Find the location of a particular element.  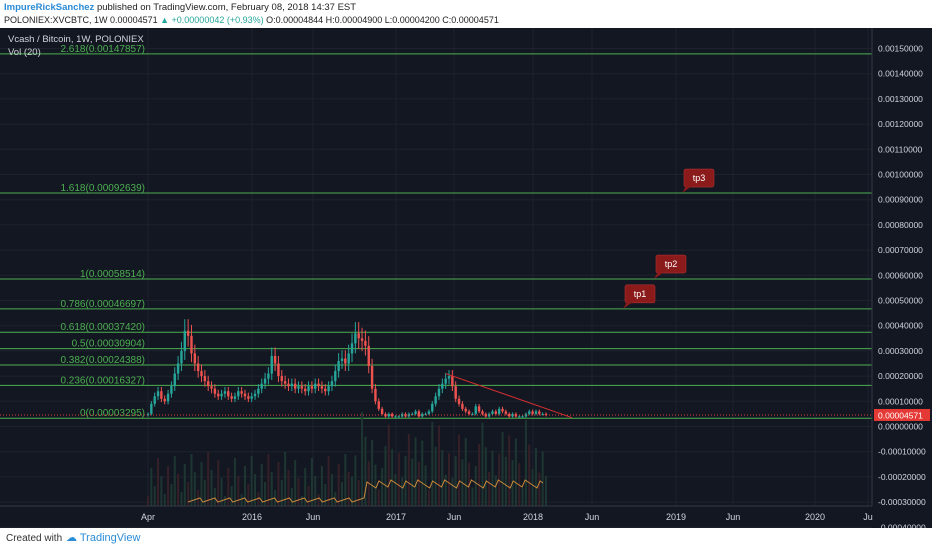

target-label: tp3 is located at coordinates (699, 178).